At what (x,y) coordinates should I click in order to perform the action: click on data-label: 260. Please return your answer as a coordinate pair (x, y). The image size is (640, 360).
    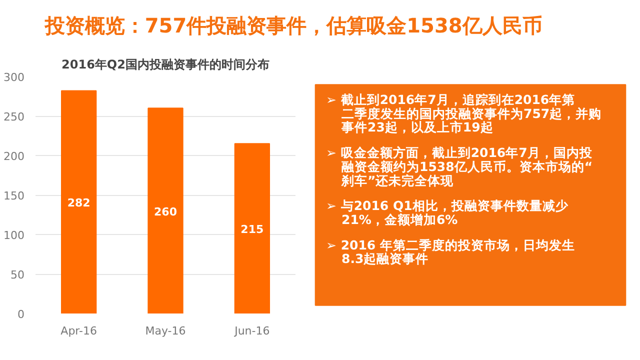
    Looking at the image, I should click on (166, 211).